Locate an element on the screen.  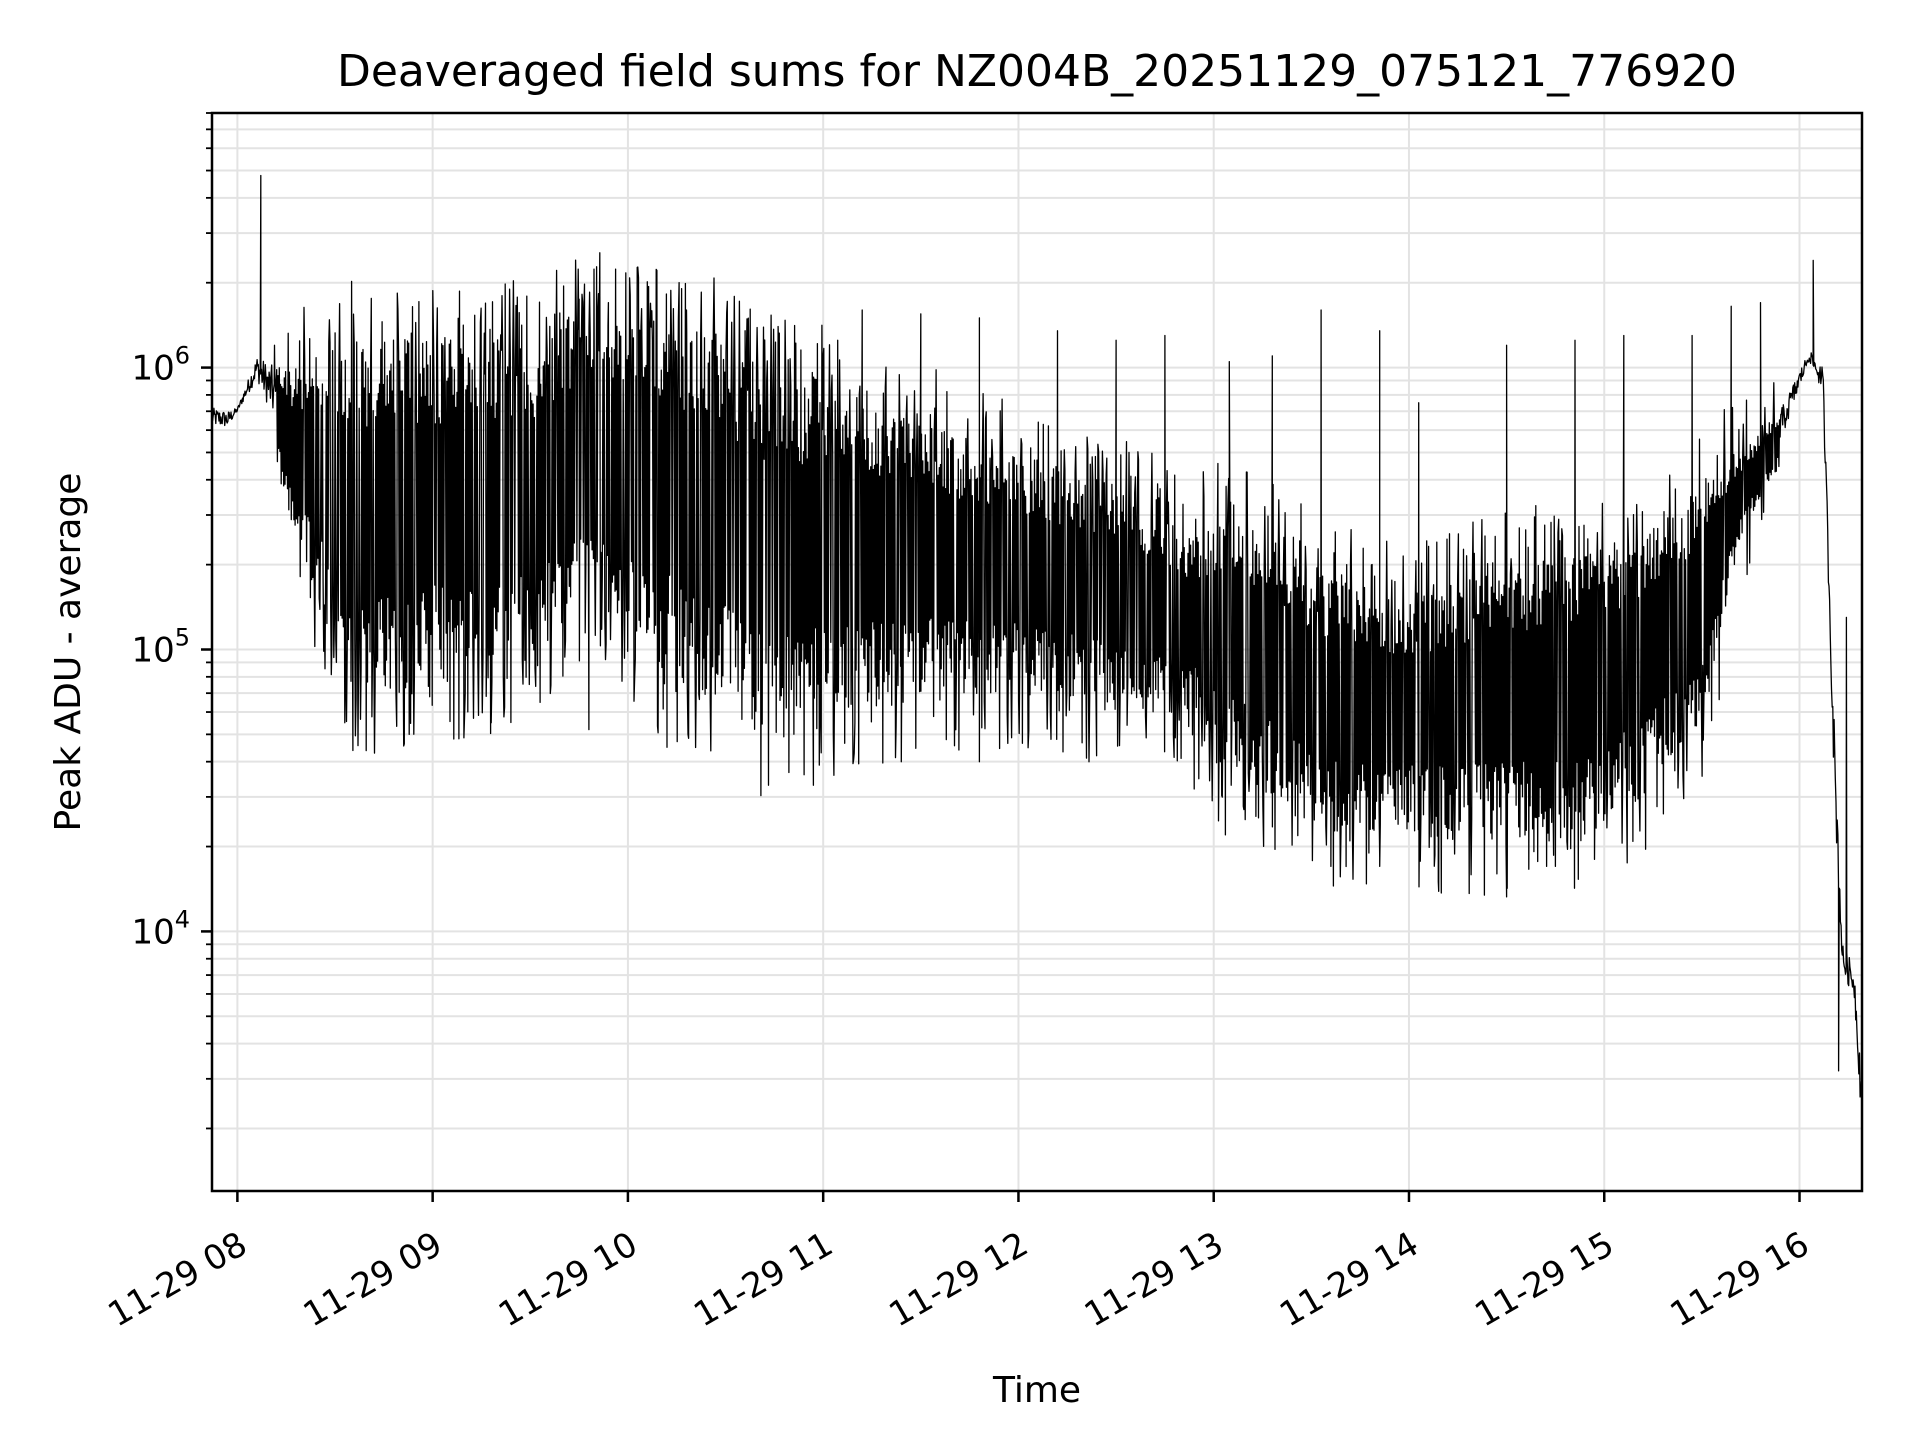
y-tick-label: 10⁴ is located at coordinates (160, 928).